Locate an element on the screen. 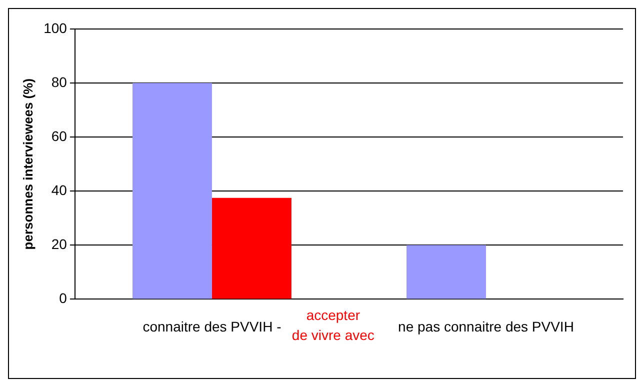  x-tick-label: ne pas connaitre des PVVIH is located at coordinates (486, 326).